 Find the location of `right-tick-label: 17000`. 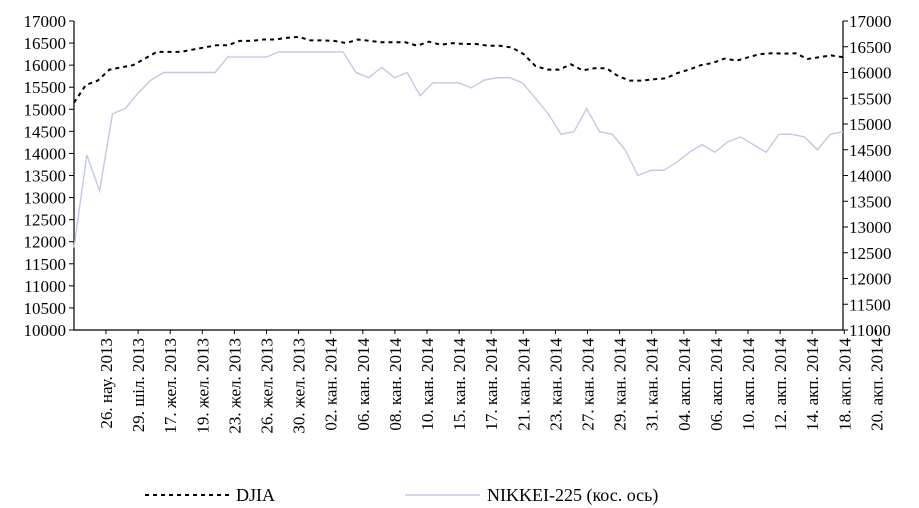

right-tick-label: 17000 is located at coordinates (870, 21).